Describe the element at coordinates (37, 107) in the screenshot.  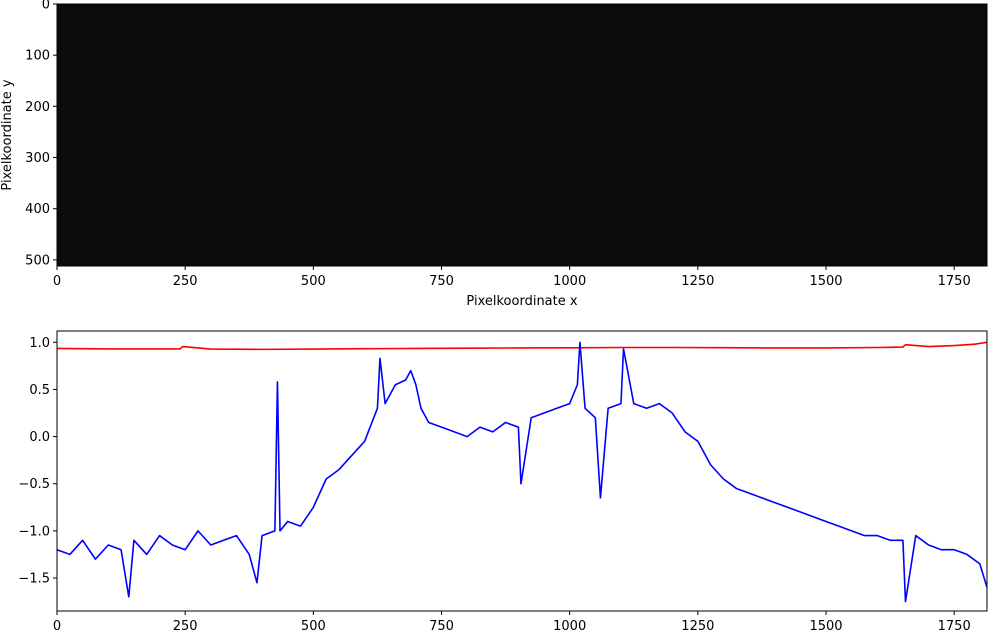
I see `image-y-tick-label: 200` at that location.